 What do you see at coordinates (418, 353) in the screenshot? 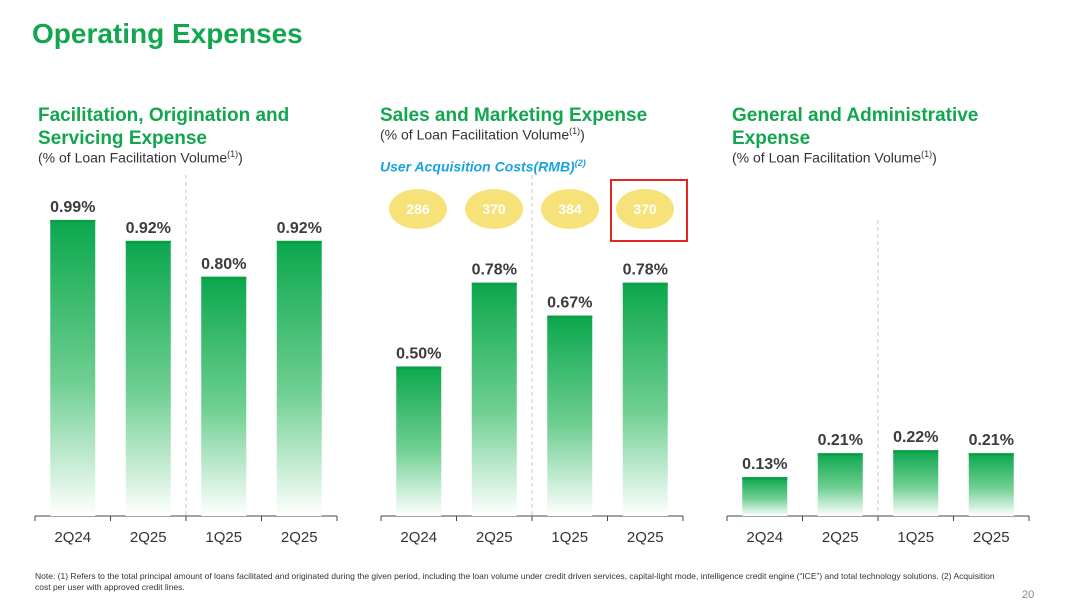
I see `data-label: 0.50%` at bounding box center [418, 353].